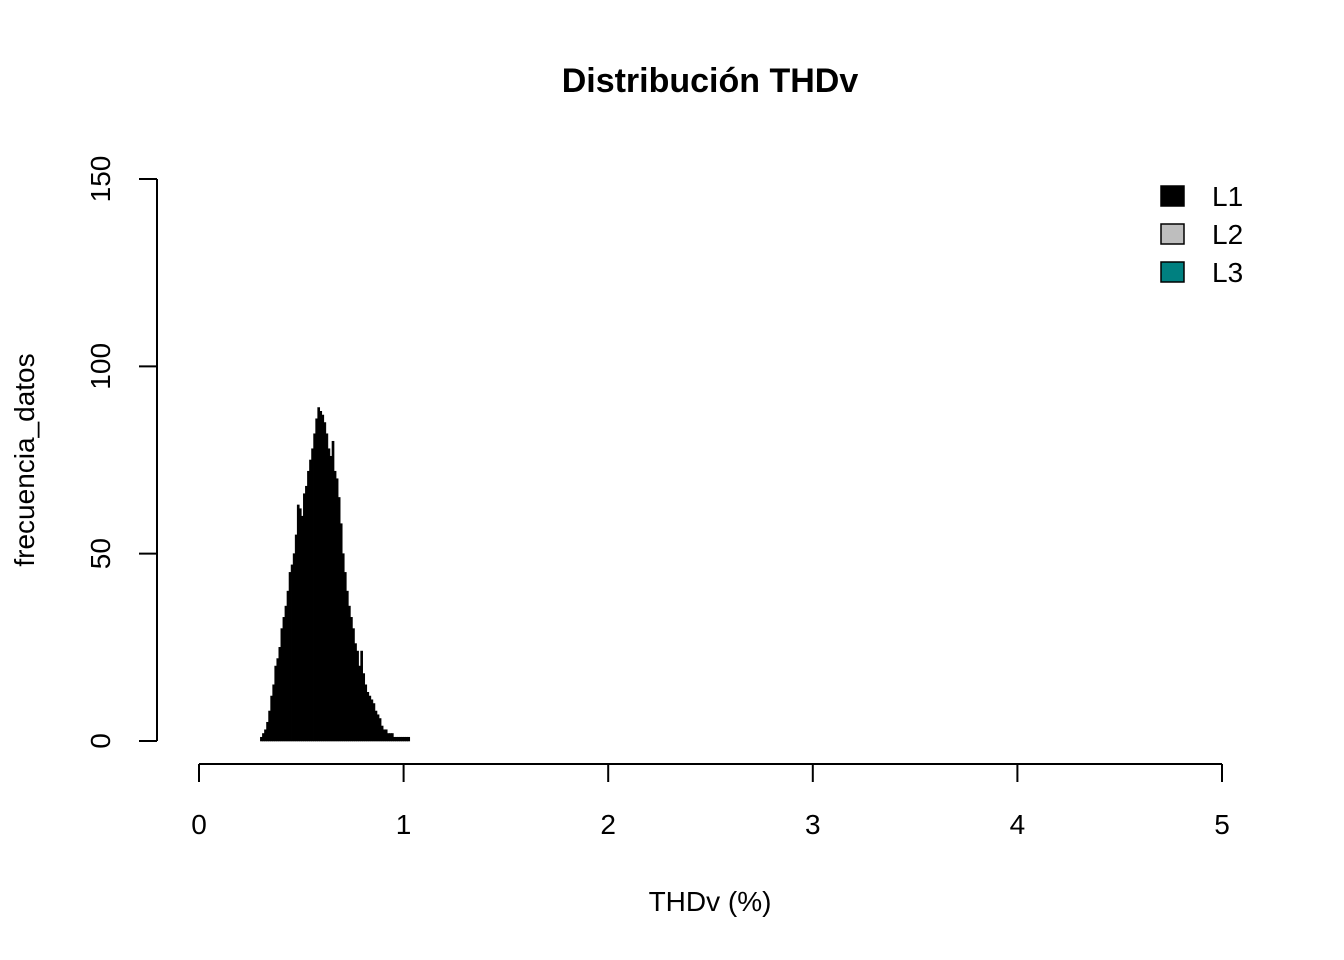  What do you see at coordinates (1227, 196) in the screenshot?
I see `legend-label-l1: L1` at bounding box center [1227, 196].